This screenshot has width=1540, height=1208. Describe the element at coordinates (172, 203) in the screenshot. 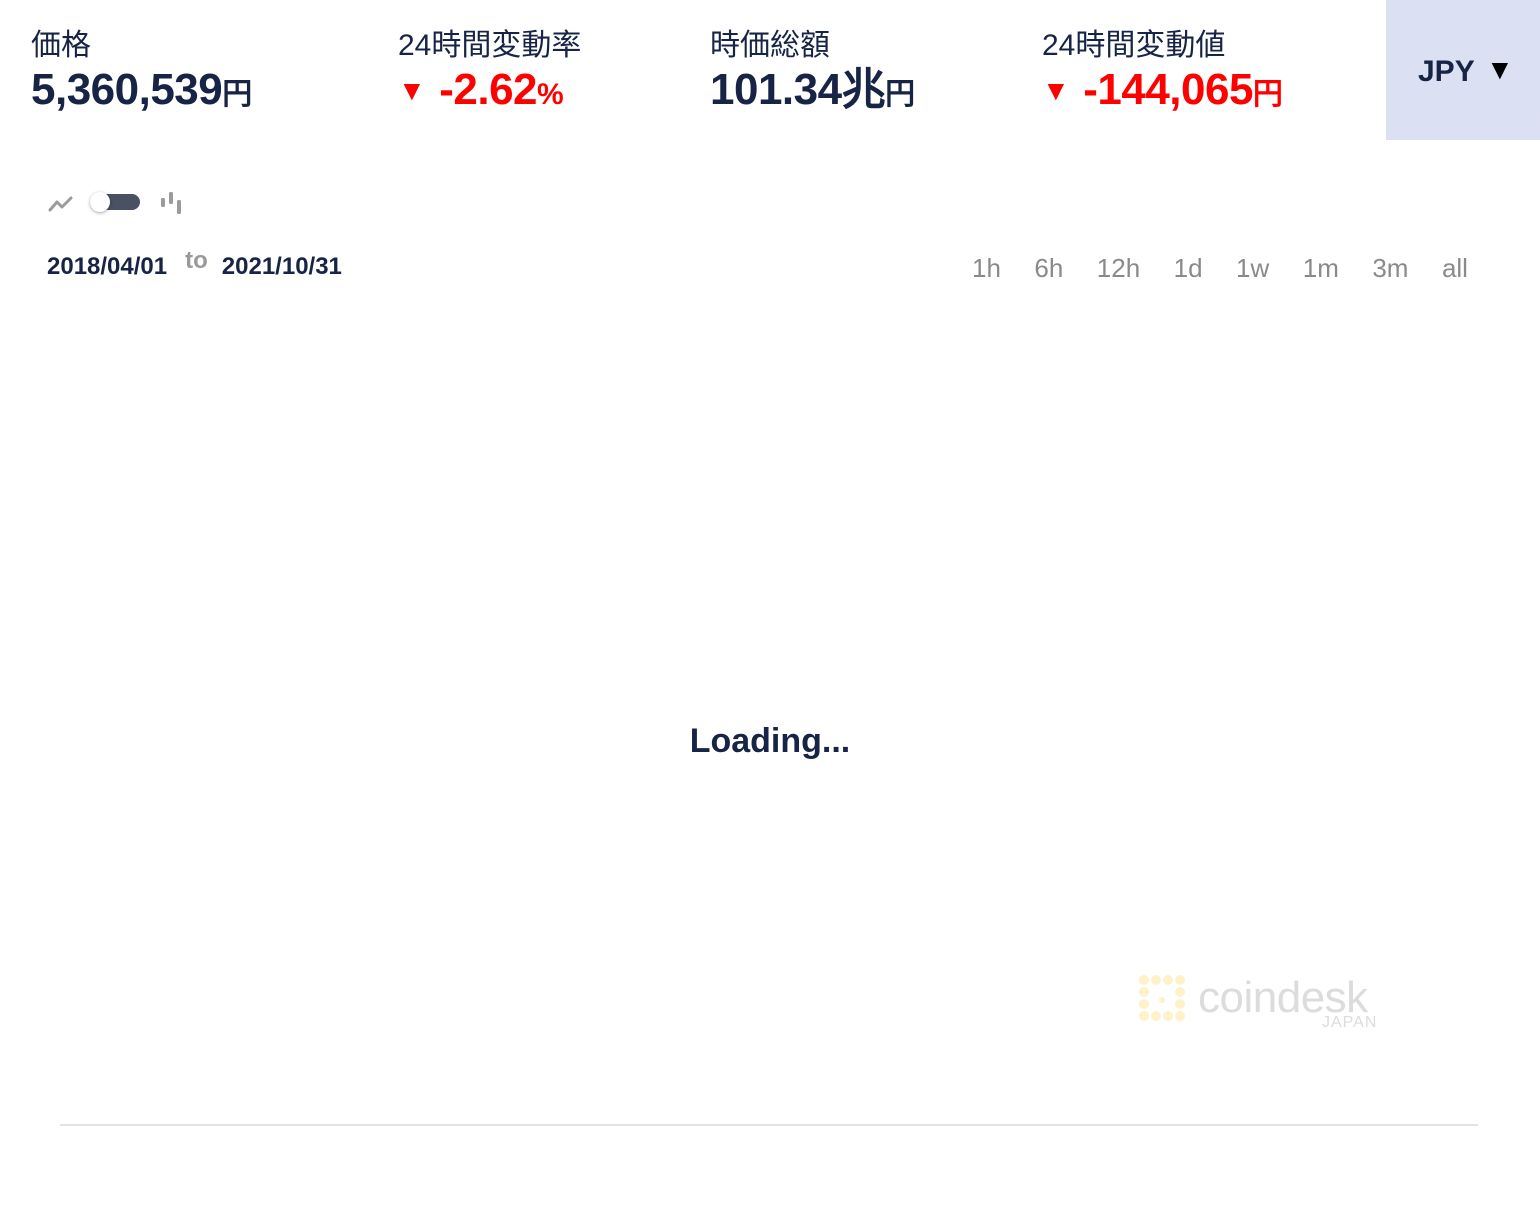

I see `candlestick-icon` at that location.